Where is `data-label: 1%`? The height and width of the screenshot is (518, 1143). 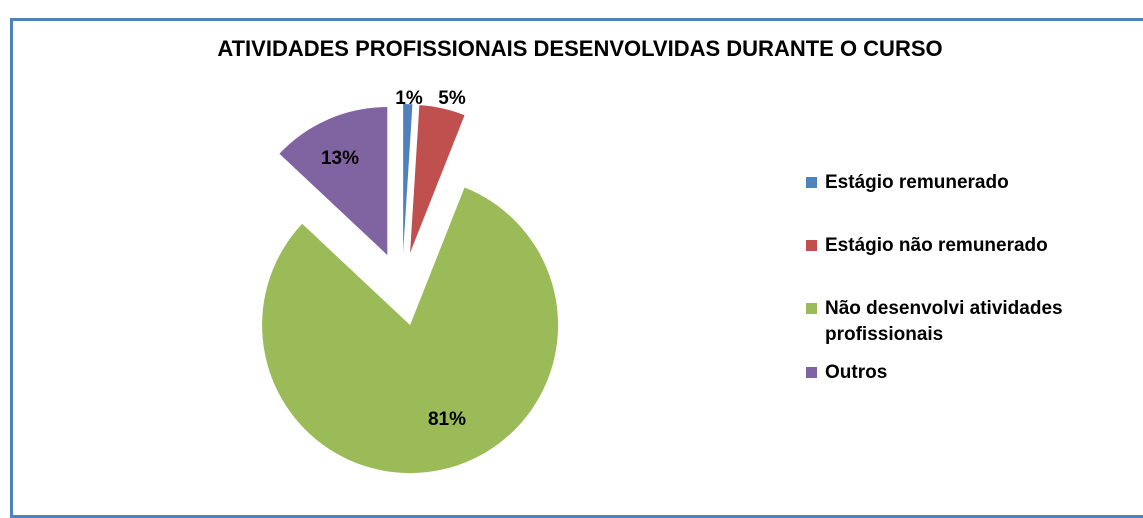
data-label: 1% is located at coordinates (409, 98).